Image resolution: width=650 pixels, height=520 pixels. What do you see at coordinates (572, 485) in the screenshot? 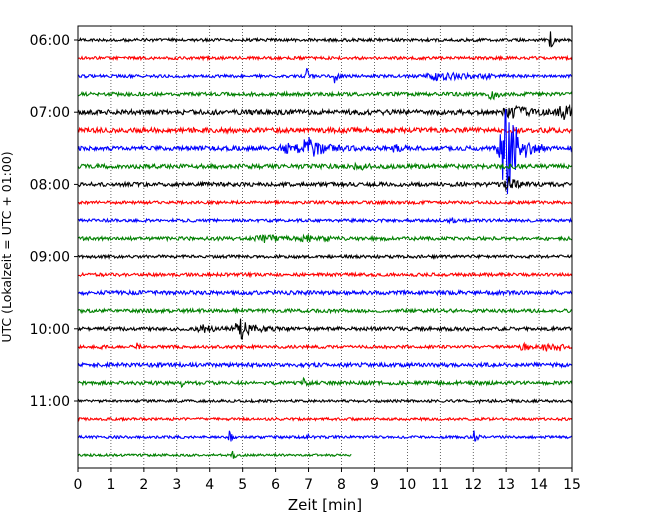
I see `x-tick-label: 15` at bounding box center [572, 485].